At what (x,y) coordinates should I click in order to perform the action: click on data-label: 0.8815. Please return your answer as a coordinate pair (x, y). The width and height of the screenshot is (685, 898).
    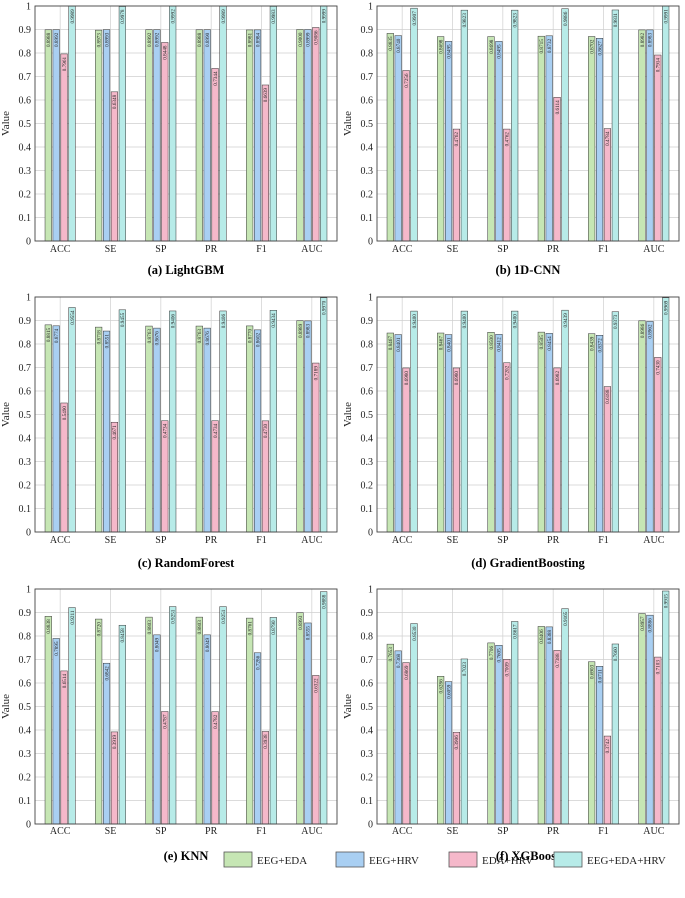
    Looking at the image, I should click on (49, 334).